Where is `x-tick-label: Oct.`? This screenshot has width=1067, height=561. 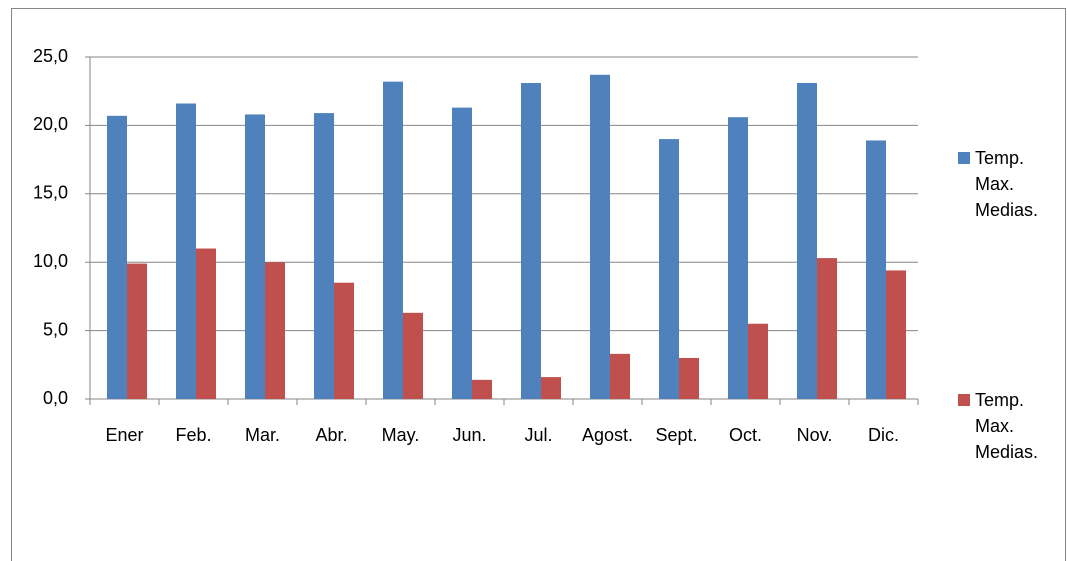
x-tick-label: Oct. is located at coordinates (745, 435).